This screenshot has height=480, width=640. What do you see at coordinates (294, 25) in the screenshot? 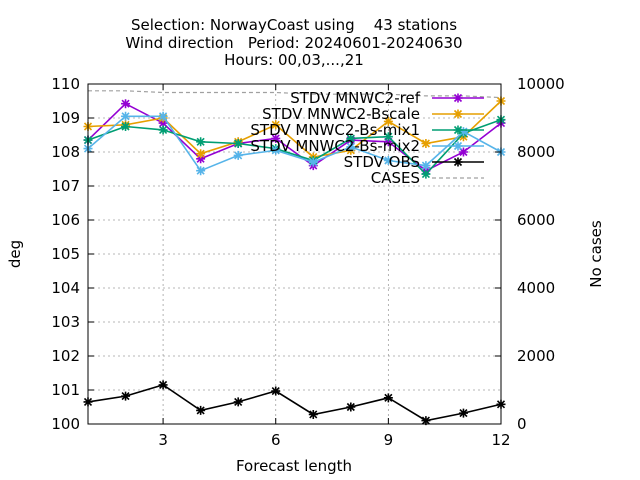
I see `chart-title-line-1: Selection: NorwayCoast using 43 stations` at bounding box center [294, 25].